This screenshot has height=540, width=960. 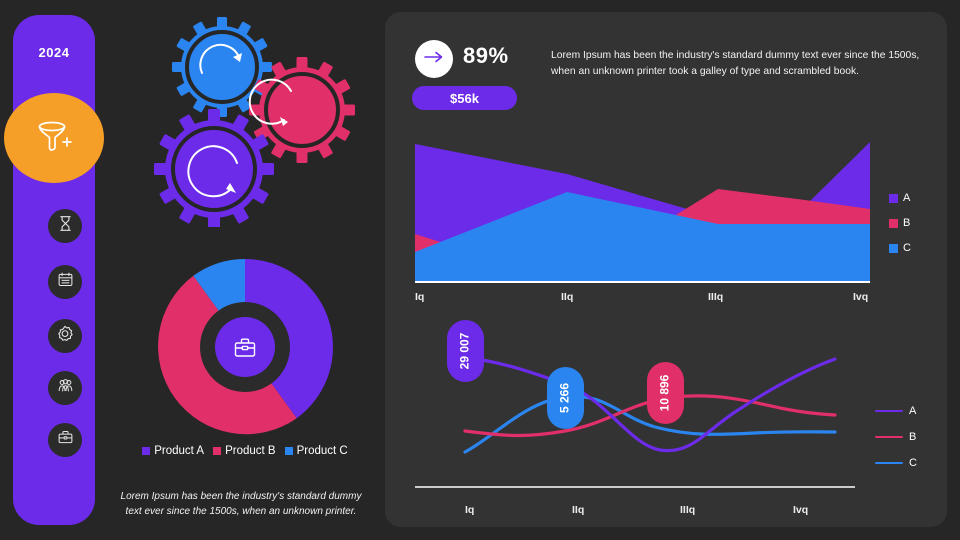 I want to click on sidebar: 2024, so click(x=54, y=270).